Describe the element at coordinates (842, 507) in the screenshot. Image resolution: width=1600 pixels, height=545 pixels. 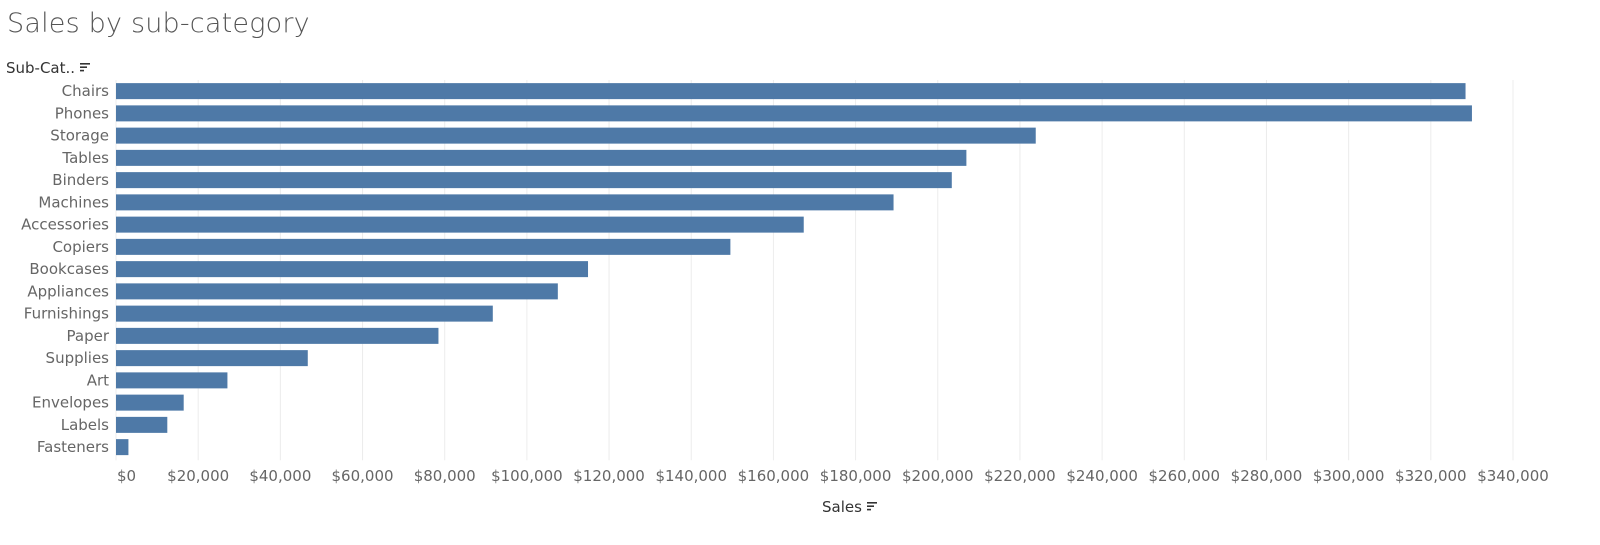
I see `x-axis-title-label: Sales` at that location.